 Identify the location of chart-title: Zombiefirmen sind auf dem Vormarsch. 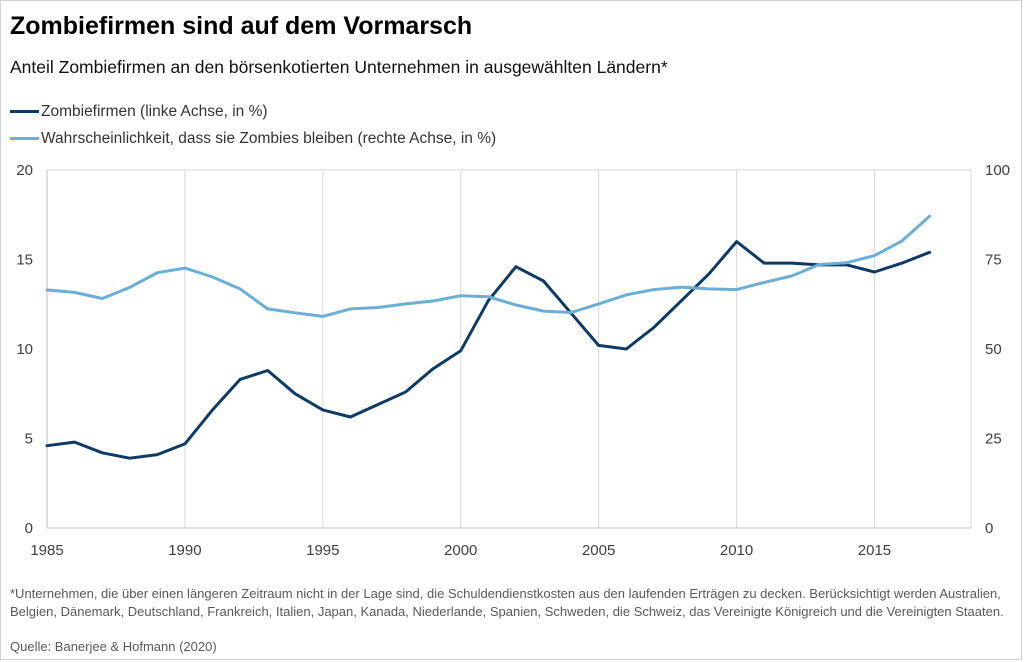
(241, 26).